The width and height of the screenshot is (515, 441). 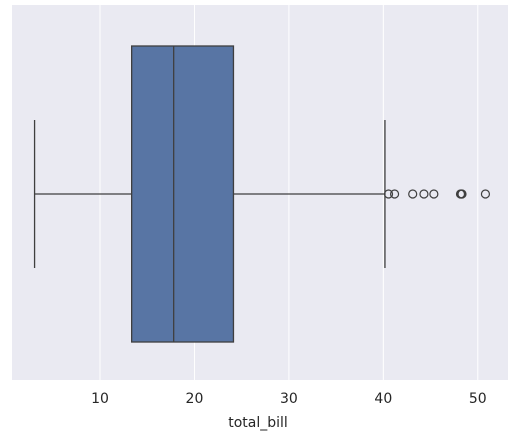 What do you see at coordinates (100, 399) in the screenshot?
I see `x-tick-label: 10` at bounding box center [100, 399].